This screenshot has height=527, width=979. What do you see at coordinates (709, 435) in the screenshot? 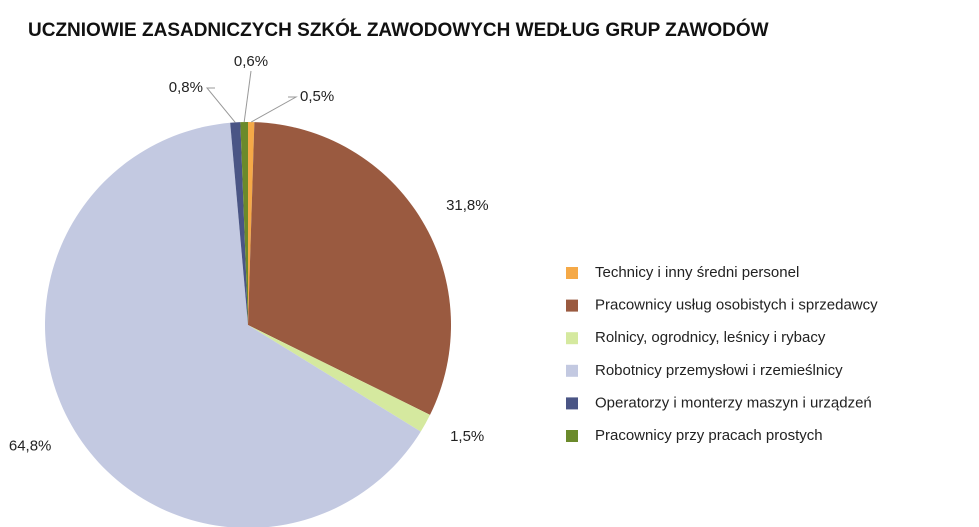
I see `legend-label: Pracownicy przy pracach prostych` at bounding box center [709, 435].